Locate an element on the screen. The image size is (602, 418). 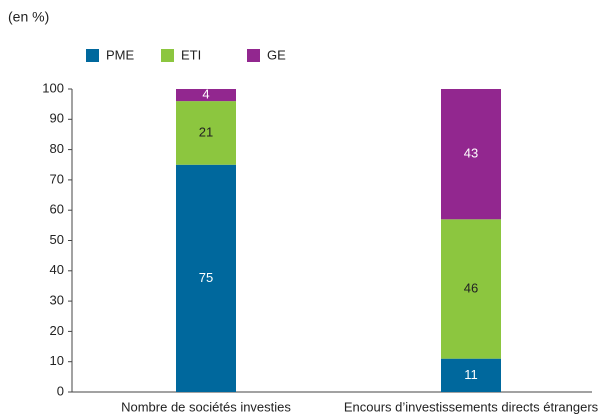
data-label: 21 is located at coordinates (206, 131).